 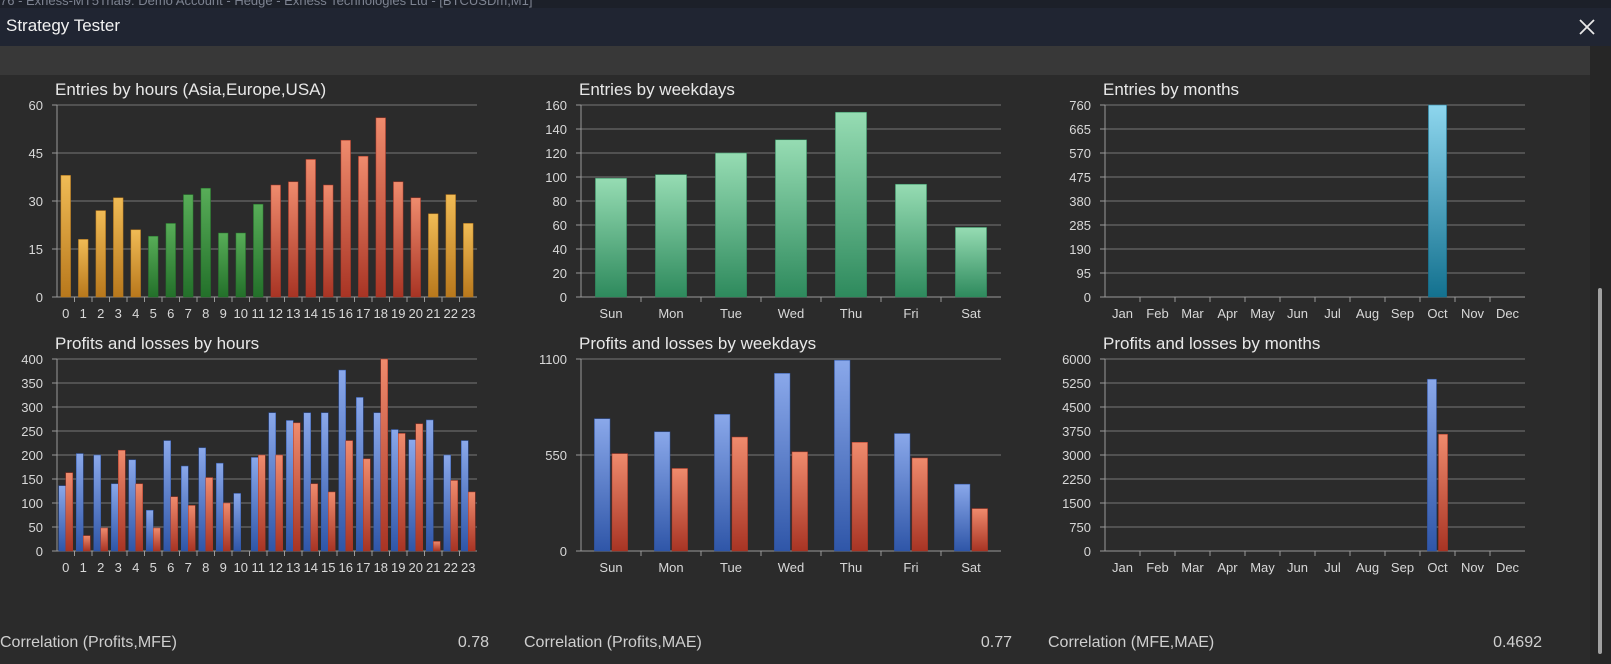 What do you see at coordinates (731, 567) in the screenshot?
I see `x-tick-label: Tue` at bounding box center [731, 567].